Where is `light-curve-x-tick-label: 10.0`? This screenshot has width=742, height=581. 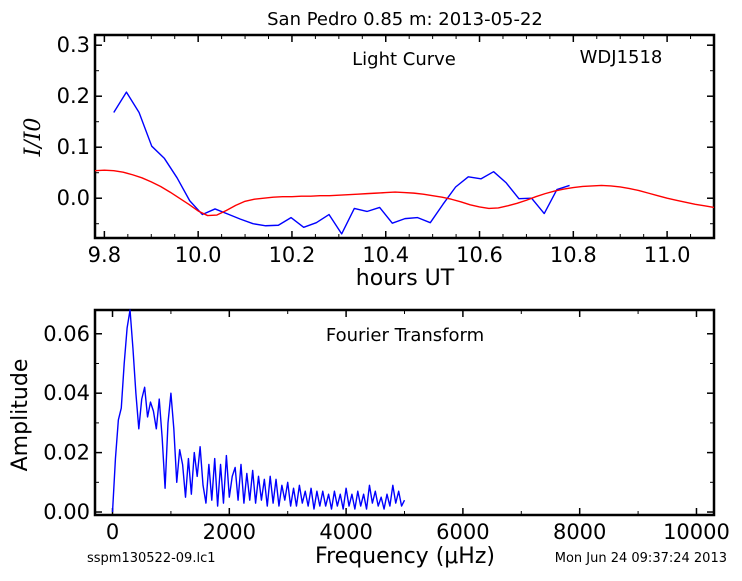
light-curve-x-tick-label: 10.0 is located at coordinates (198, 255).